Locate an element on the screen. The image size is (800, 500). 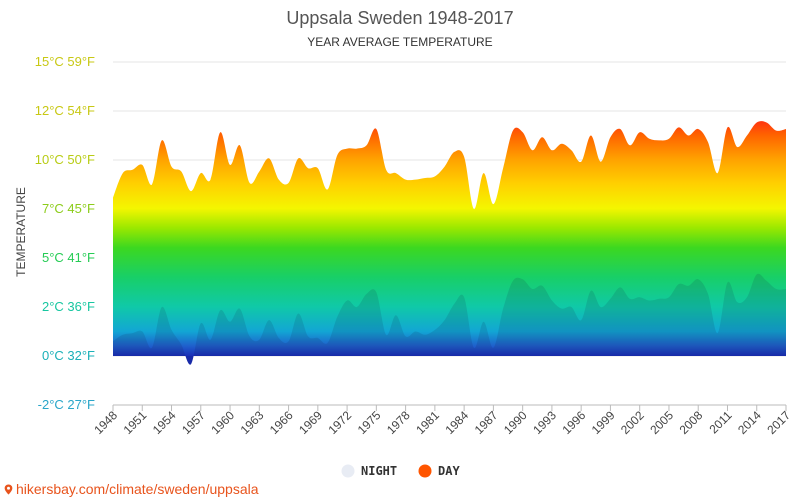
x-tick-label: 1987 is located at coordinates (486, 422).